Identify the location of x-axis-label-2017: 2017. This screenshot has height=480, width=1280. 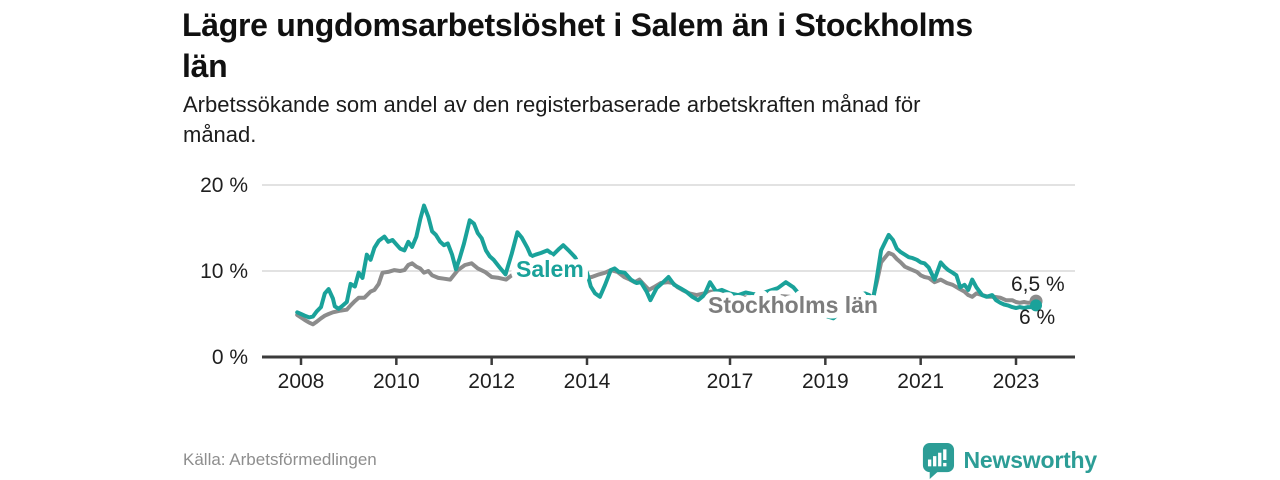
(730, 381).